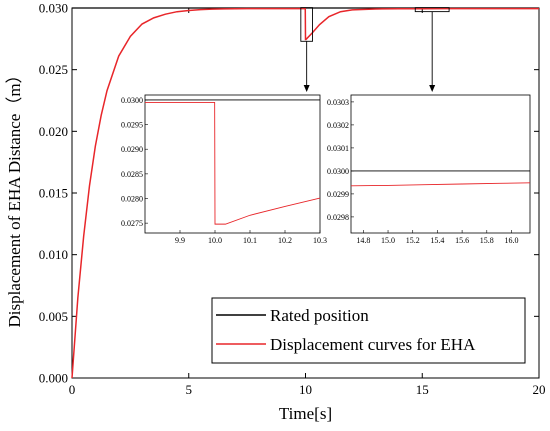  Describe the element at coordinates (53, 8) in the screenshot. I see `y-tick-label: 0.030` at that location.